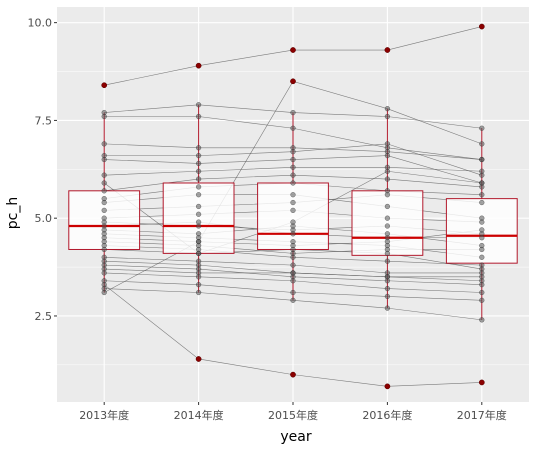 The width and height of the screenshot is (546, 450). What do you see at coordinates (13, 213) in the screenshot?
I see `y-axis-title: pc_h` at bounding box center [13, 213].